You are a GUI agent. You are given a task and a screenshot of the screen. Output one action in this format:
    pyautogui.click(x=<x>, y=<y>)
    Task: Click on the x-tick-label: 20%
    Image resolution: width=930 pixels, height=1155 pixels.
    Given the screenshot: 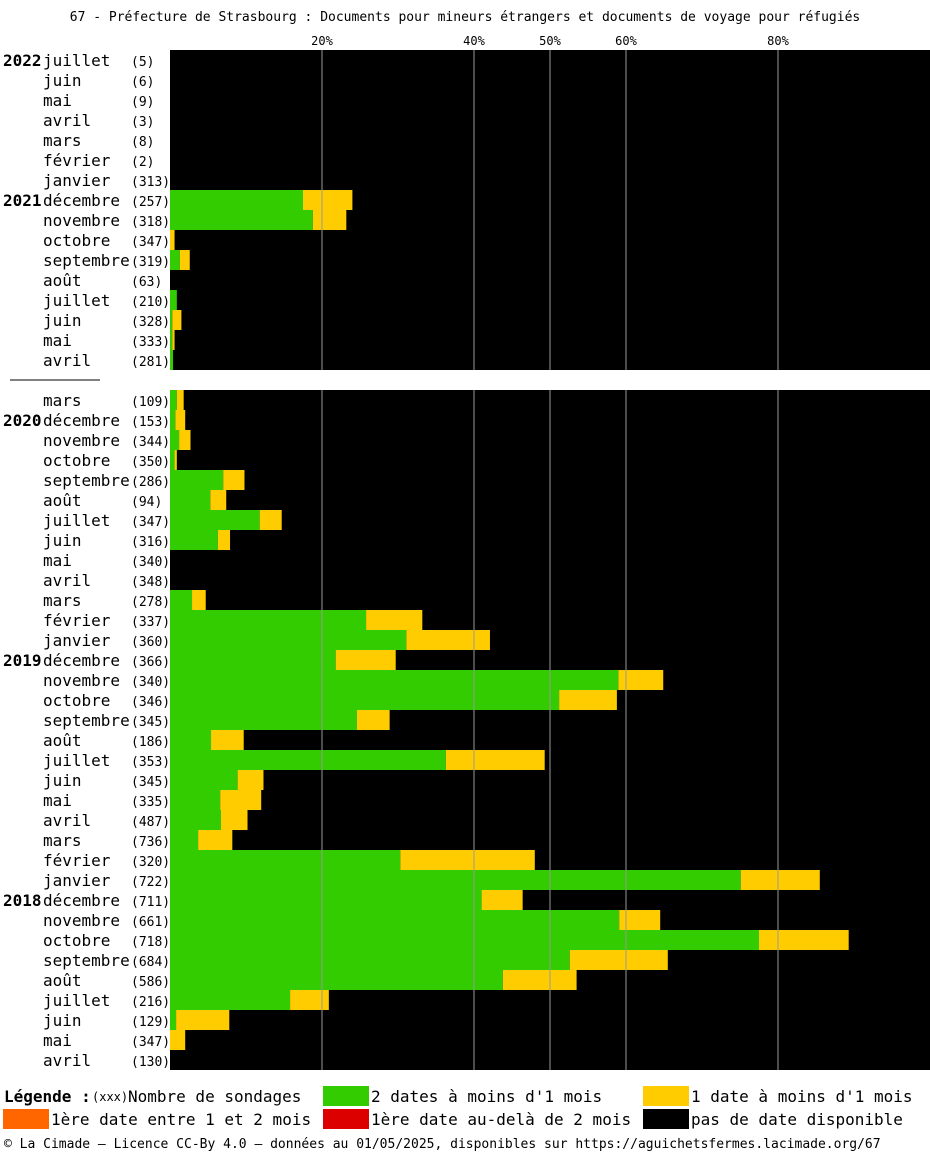 What is the action you would take?
    pyautogui.click(x=322, y=41)
    